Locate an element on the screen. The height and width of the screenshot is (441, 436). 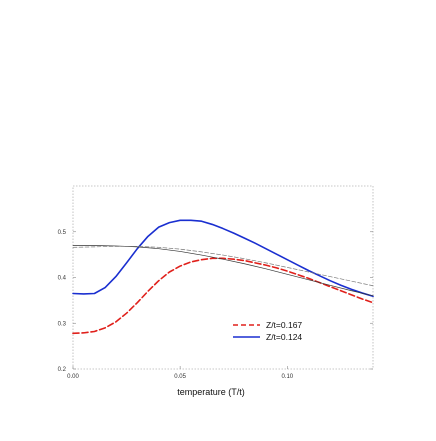
x-axis-title: temperature (T/t) is located at coordinates (211, 392).